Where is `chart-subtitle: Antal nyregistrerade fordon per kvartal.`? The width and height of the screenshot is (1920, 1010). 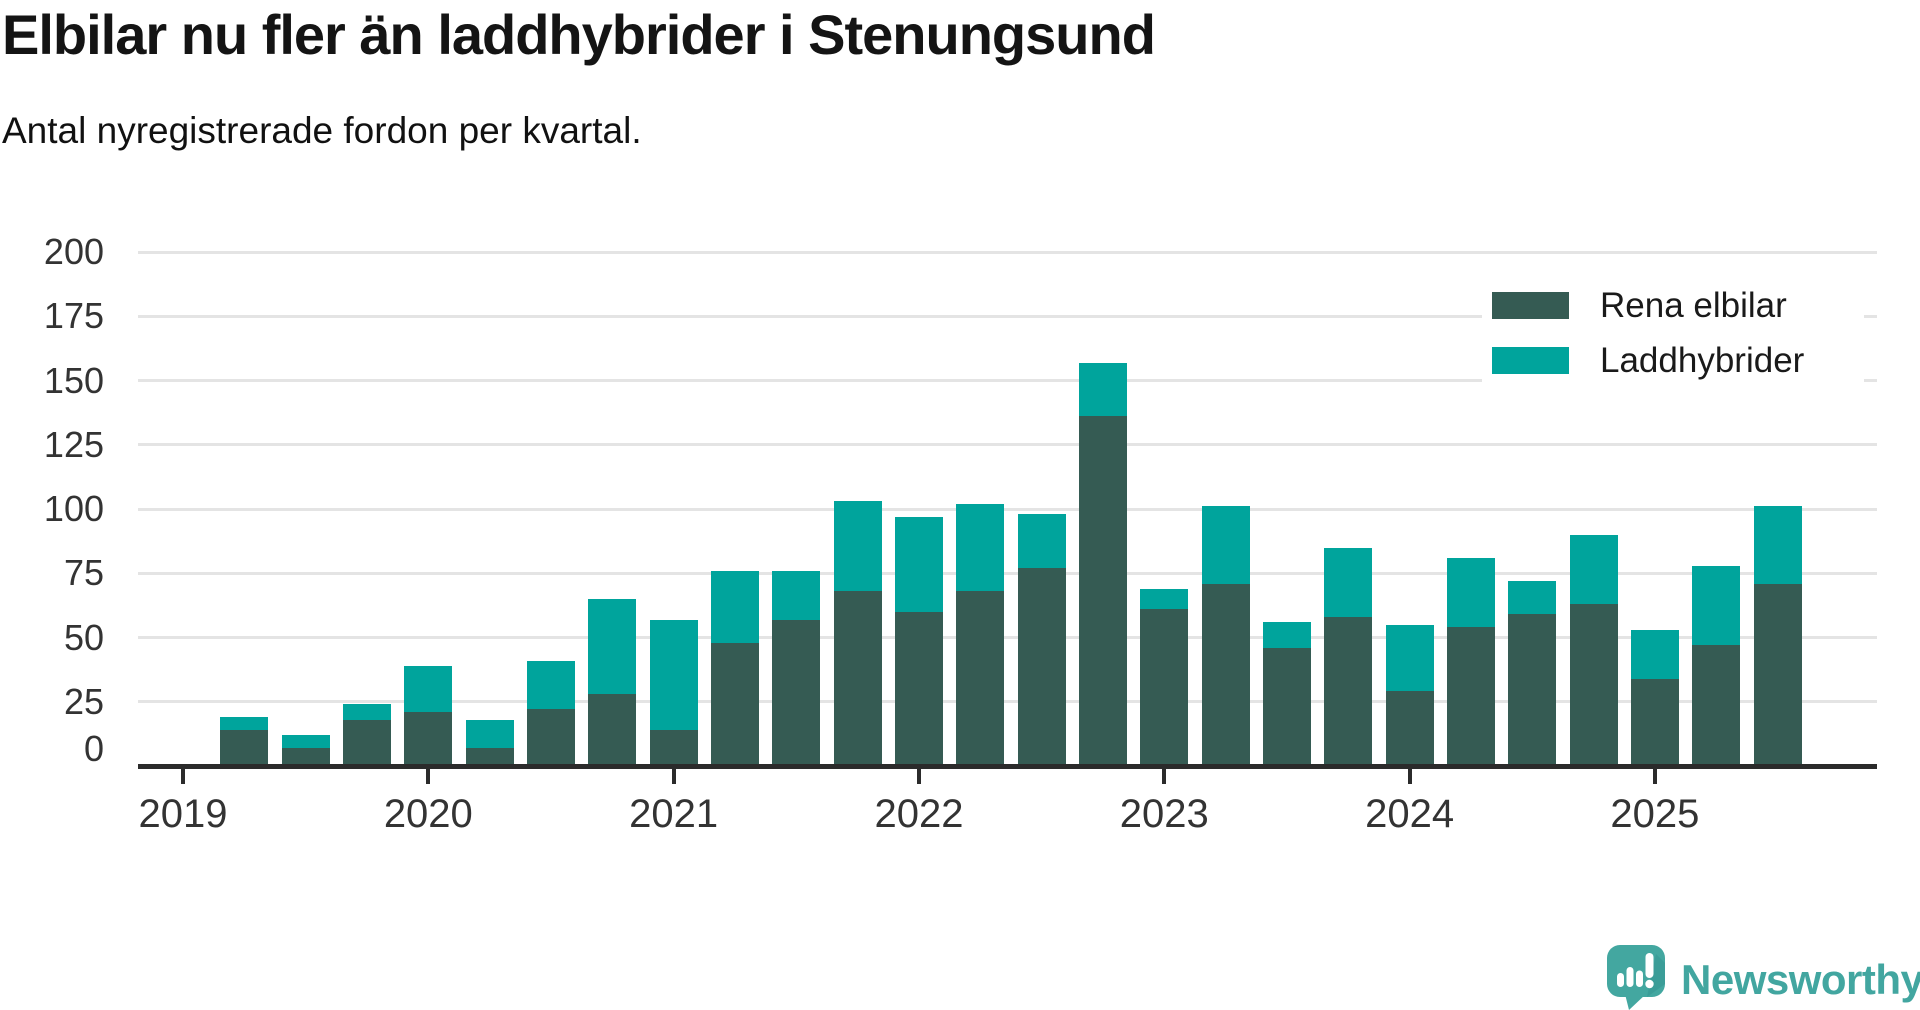
chart-subtitle: Antal nyregistrerade fordon per kvartal. is located at coordinates (322, 130).